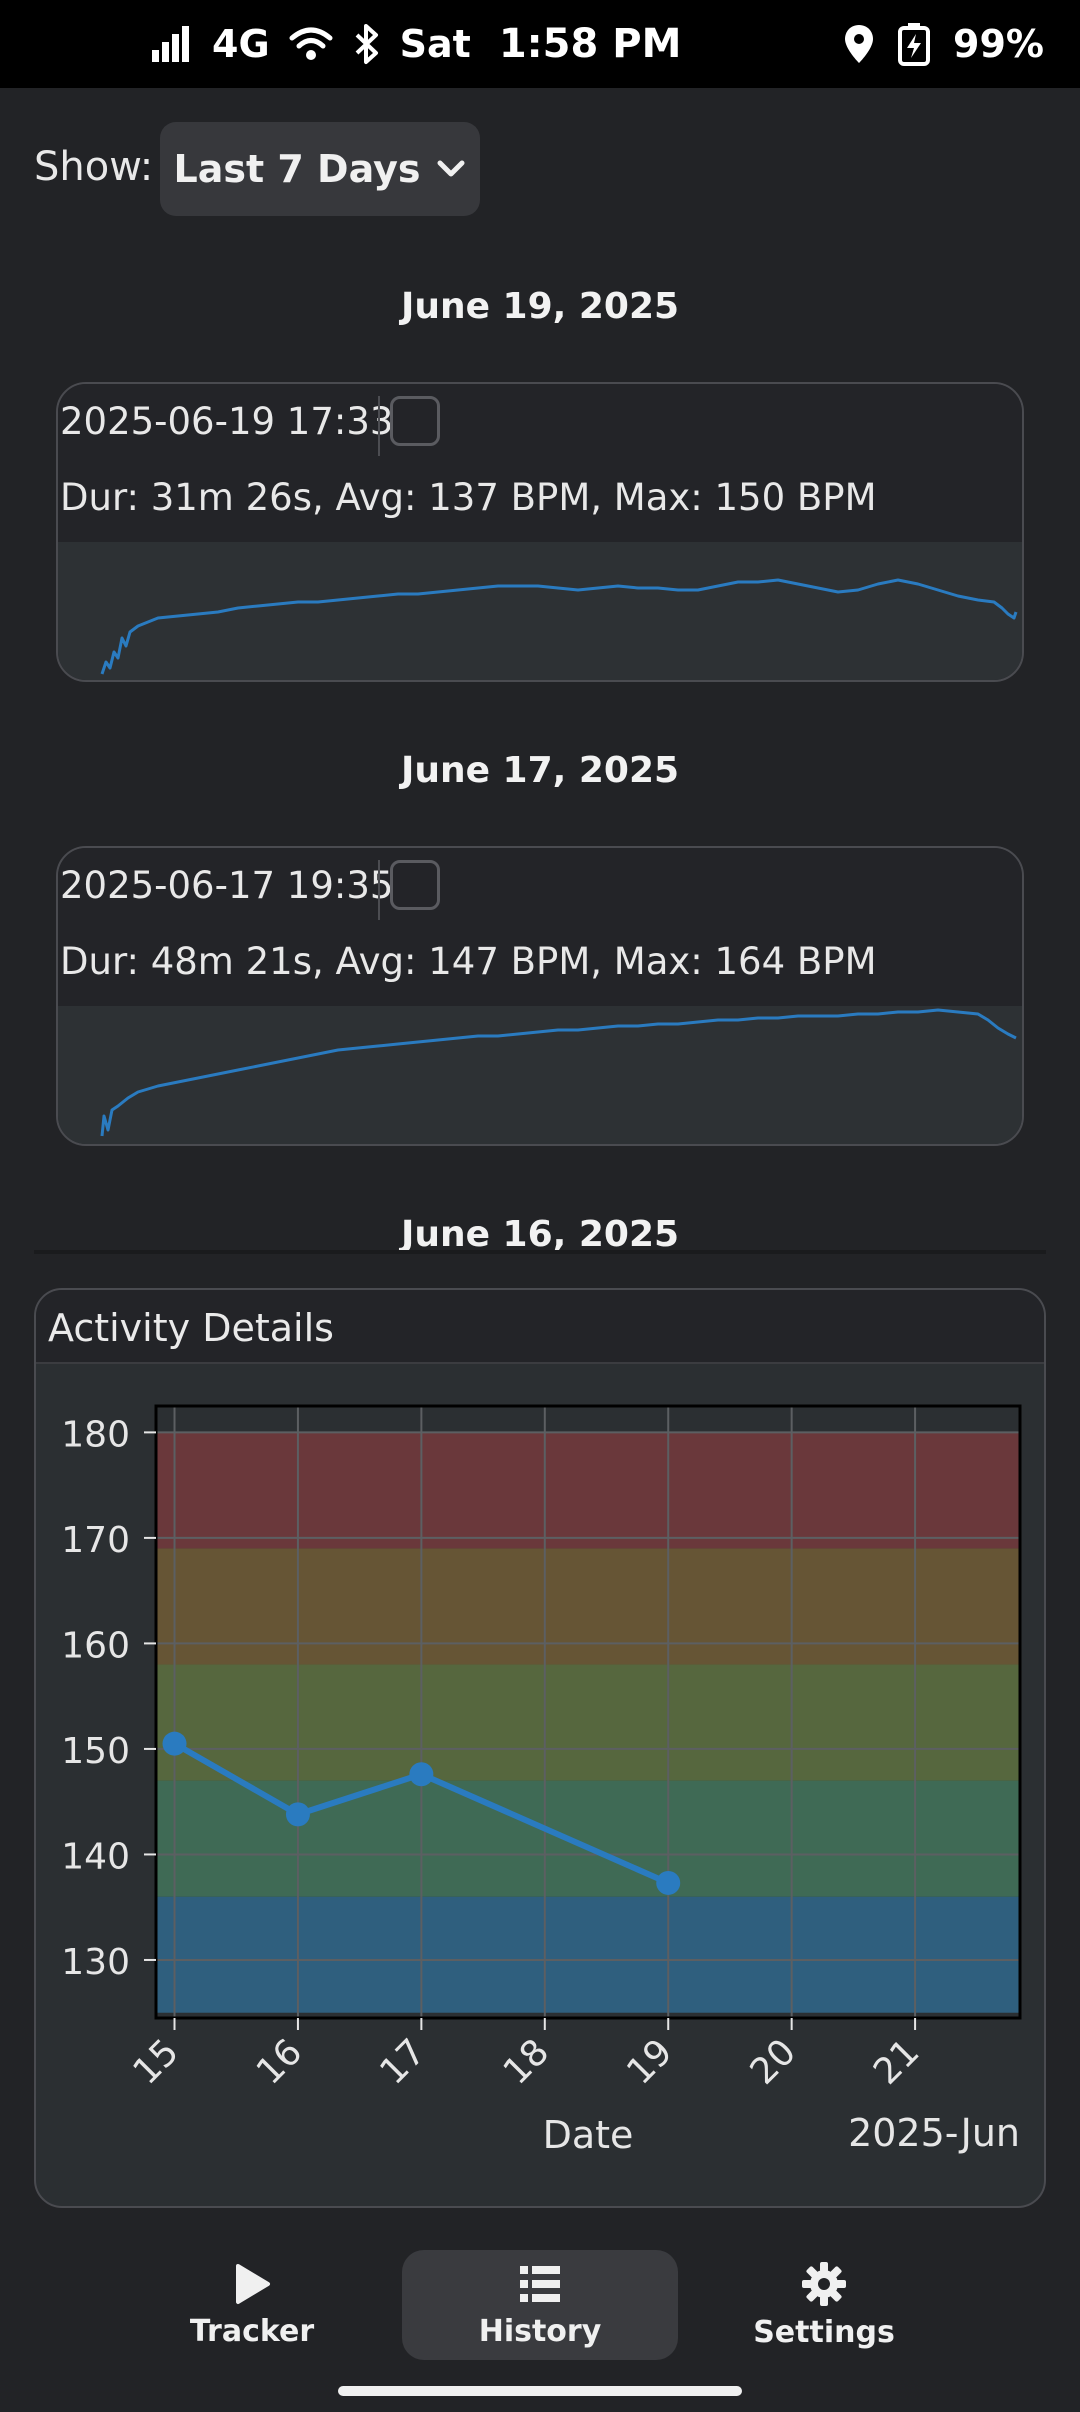  What do you see at coordinates (94, 167) in the screenshot?
I see `show-label: Show:` at bounding box center [94, 167].